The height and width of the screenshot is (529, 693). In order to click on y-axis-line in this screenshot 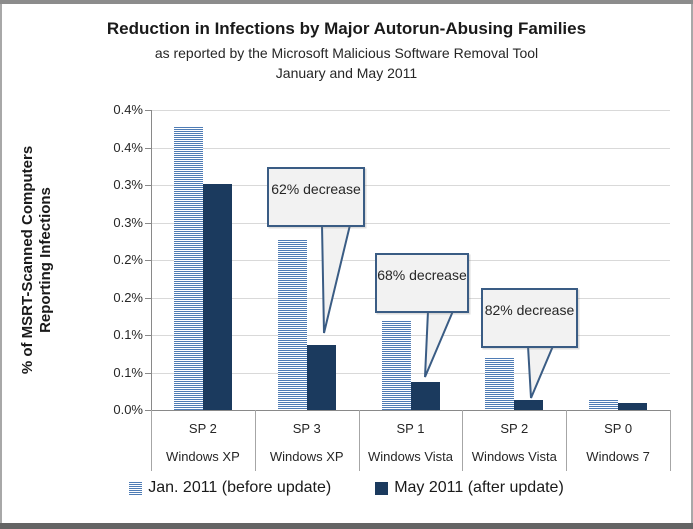, I will do `click(151, 260)`.